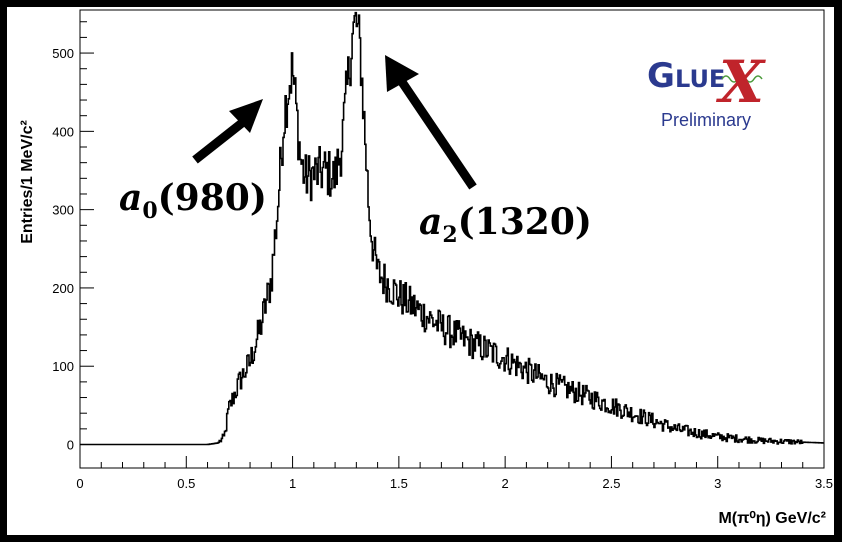  I want to click on x-tick-label: 2, so click(505, 483).